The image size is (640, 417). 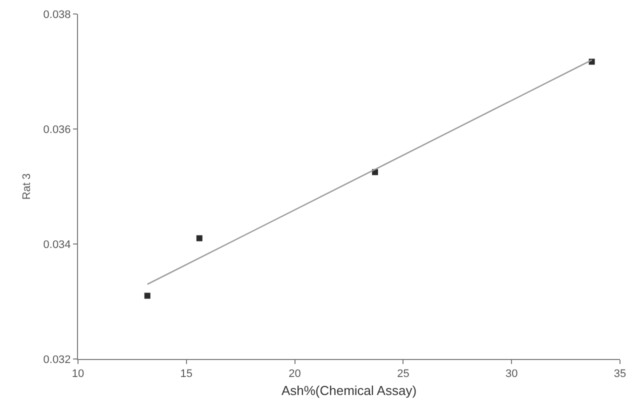 What do you see at coordinates (294, 374) in the screenshot?
I see `x-tick-label: 20` at bounding box center [294, 374].